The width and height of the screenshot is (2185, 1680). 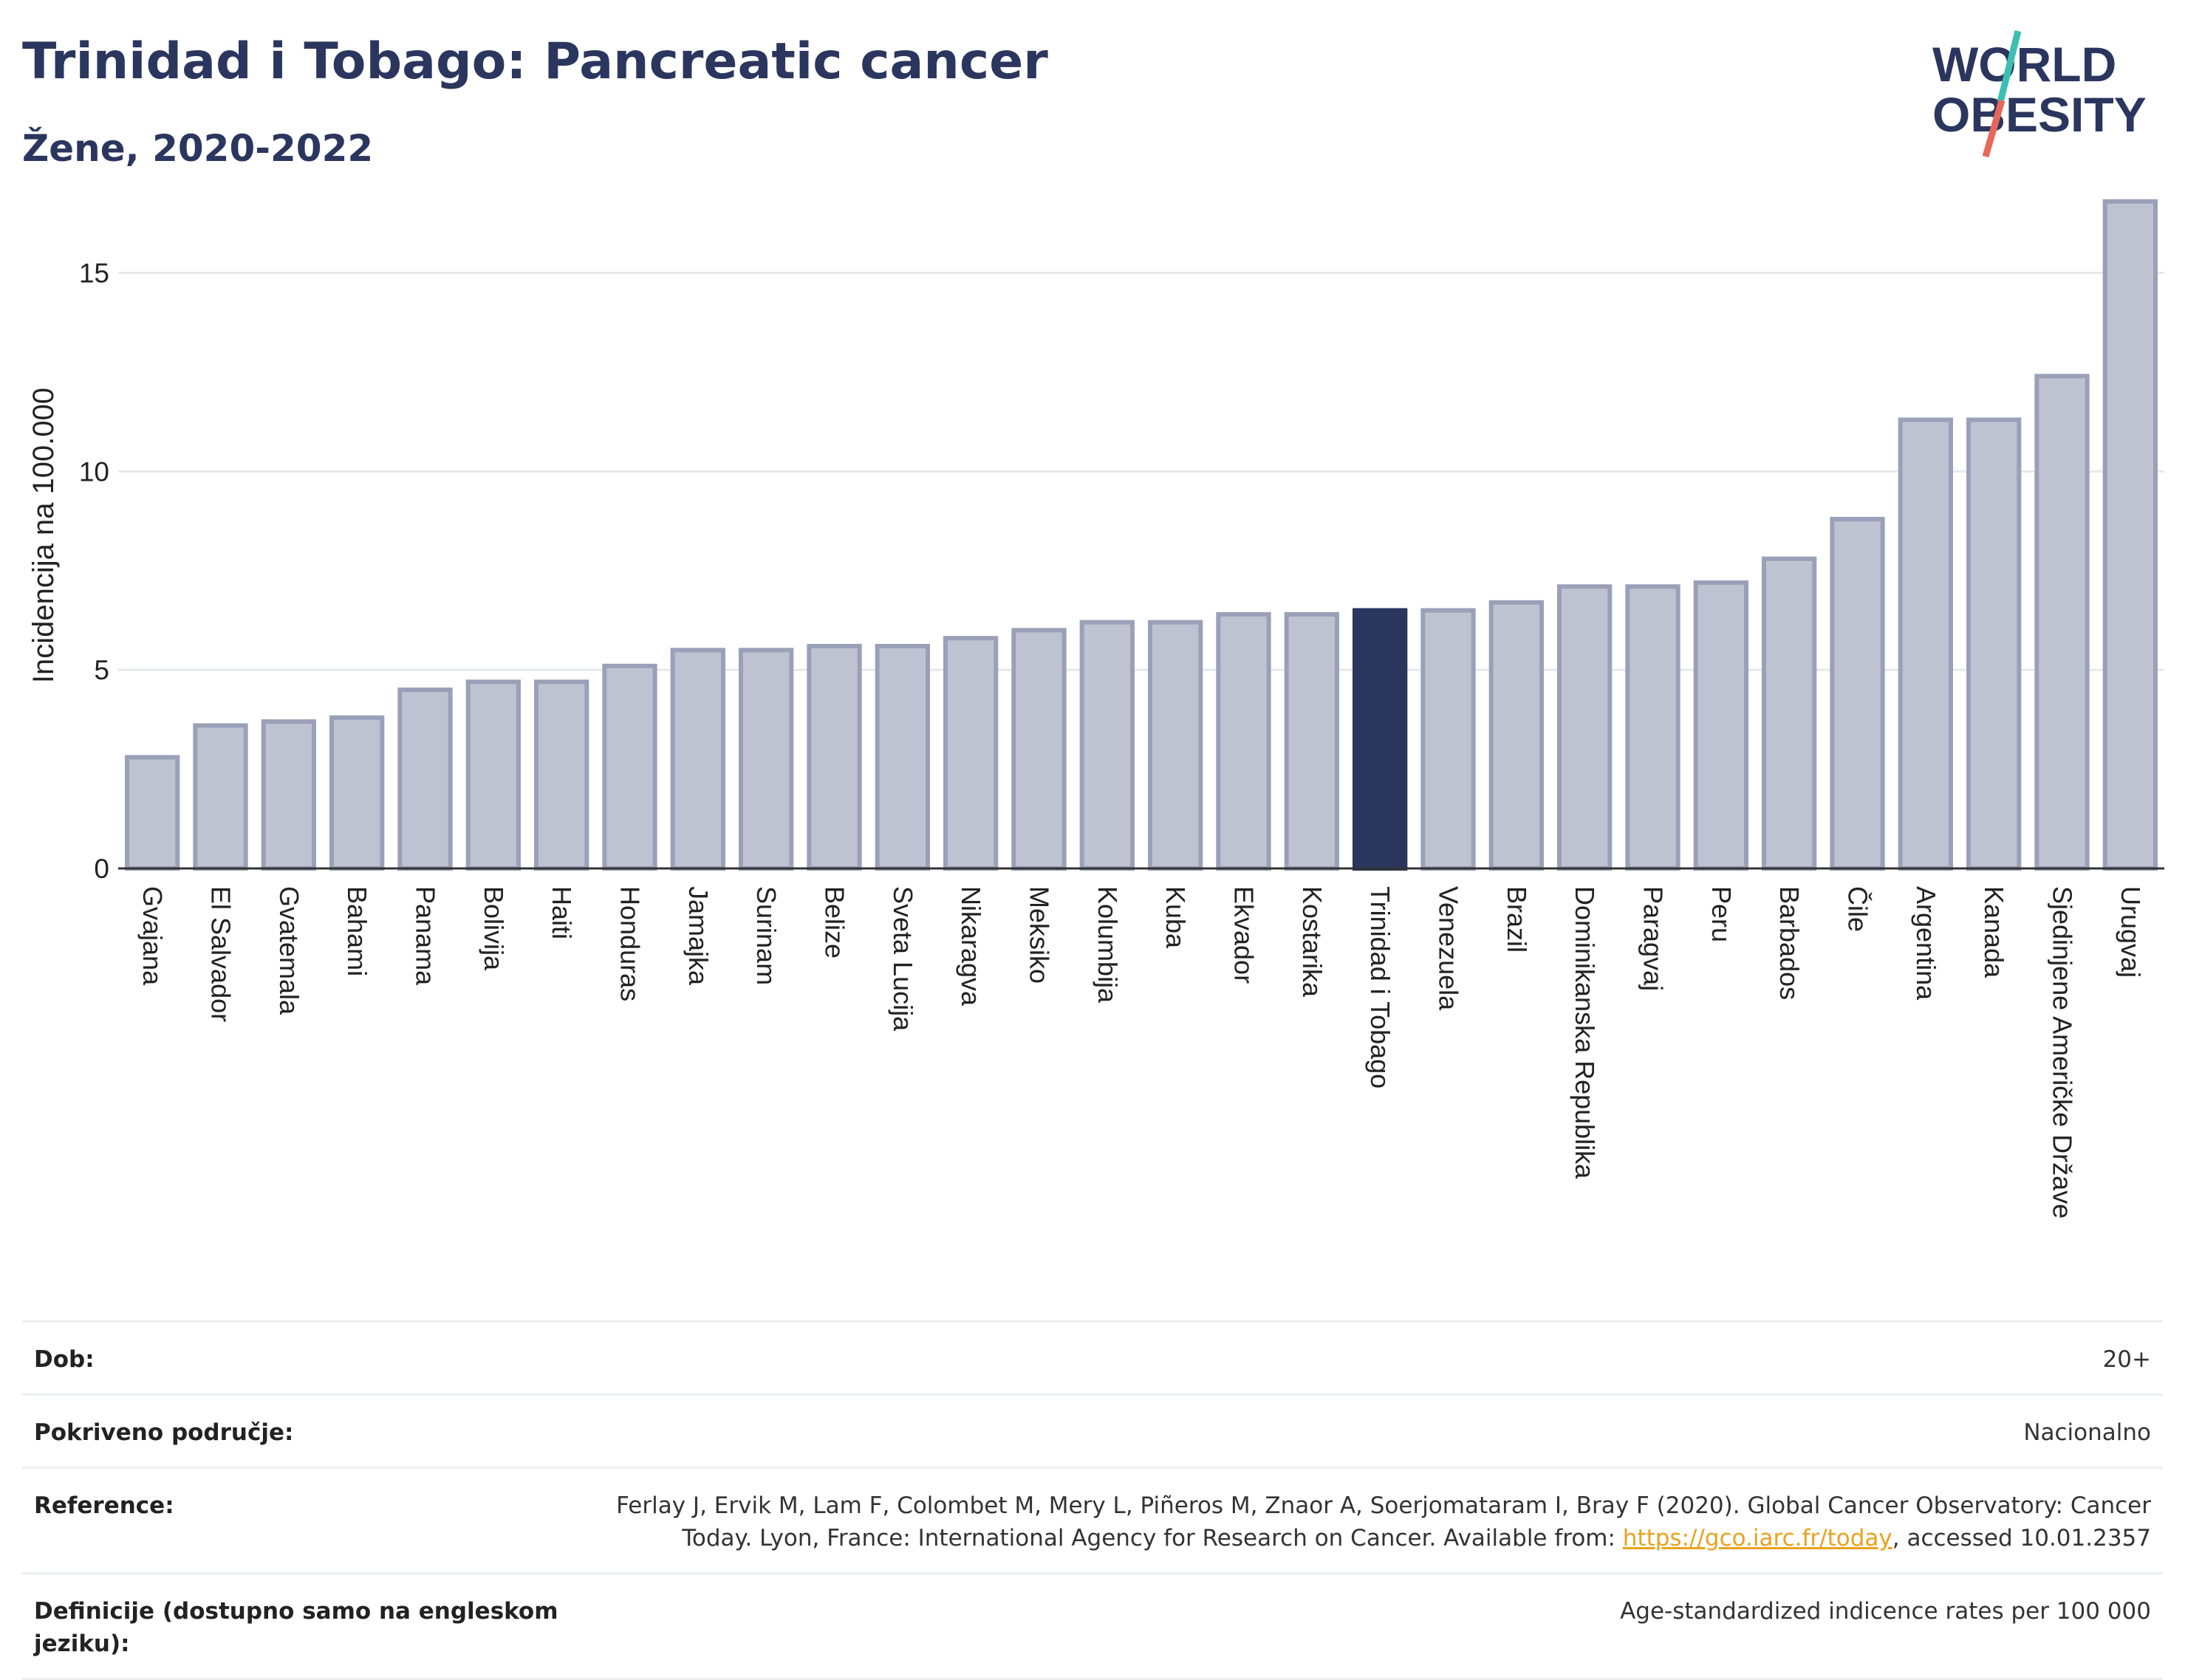 What do you see at coordinates (1653, 939) in the screenshot?
I see `x-tick-label: Paragvaj` at bounding box center [1653, 939].